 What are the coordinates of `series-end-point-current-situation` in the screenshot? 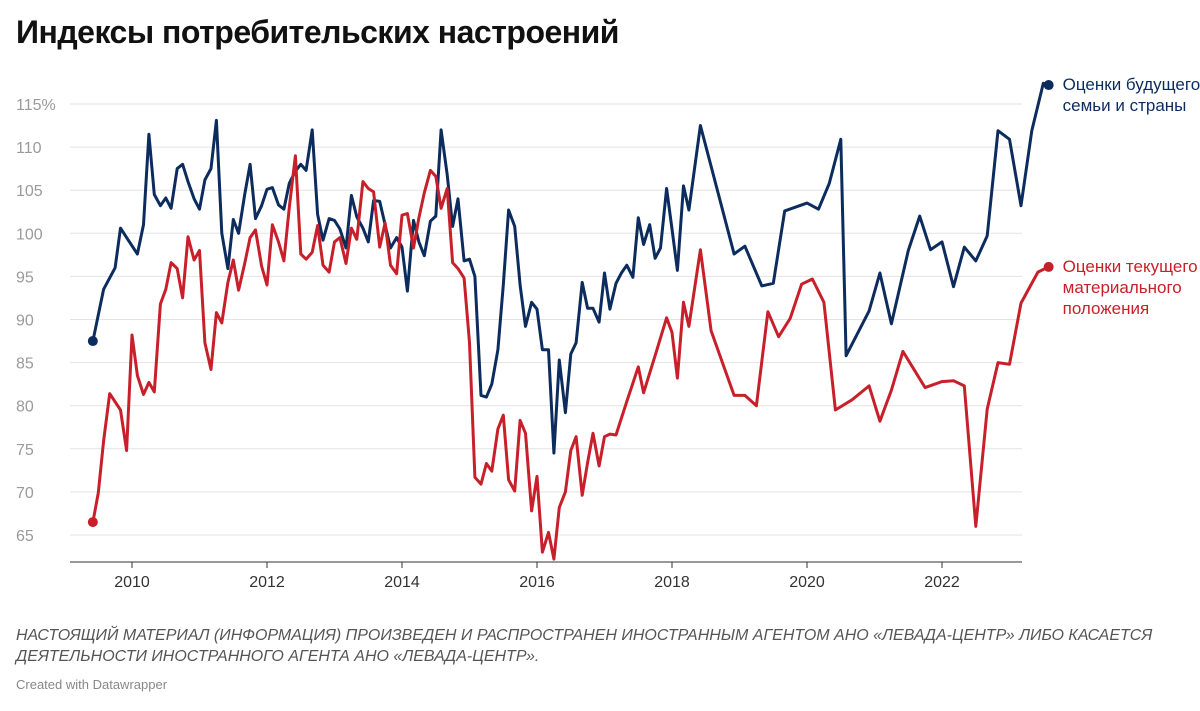 It's located at (1048, 266).